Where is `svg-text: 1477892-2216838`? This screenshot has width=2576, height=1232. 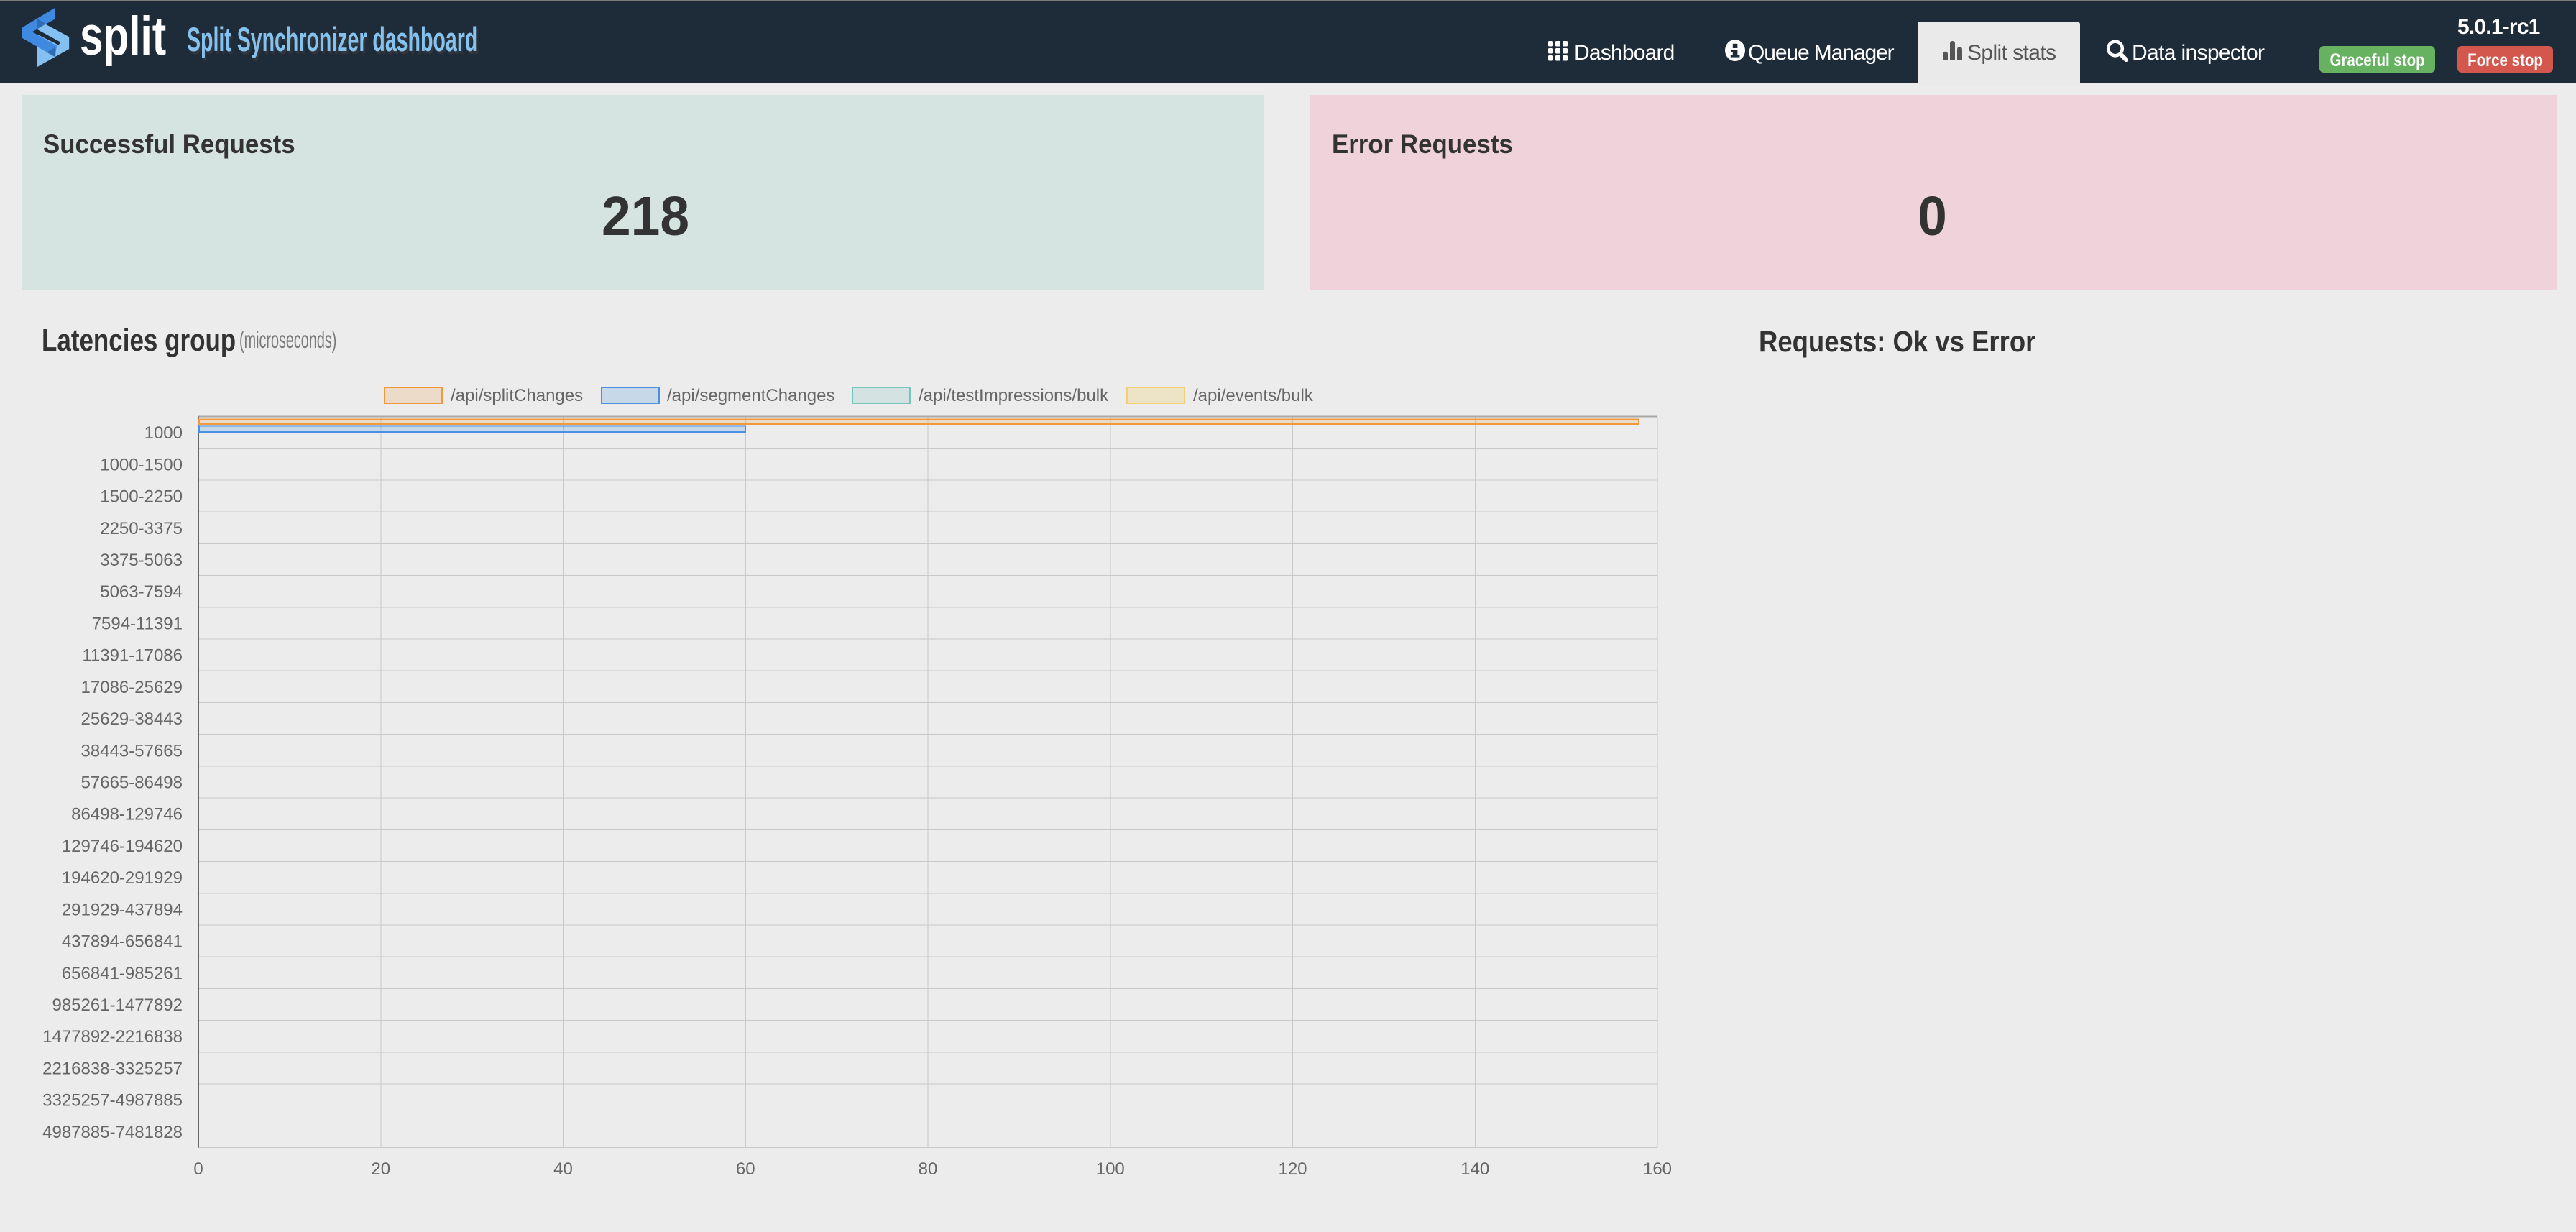 svg-text: 1477892-2216838 is located at coordinates (112, 1037).